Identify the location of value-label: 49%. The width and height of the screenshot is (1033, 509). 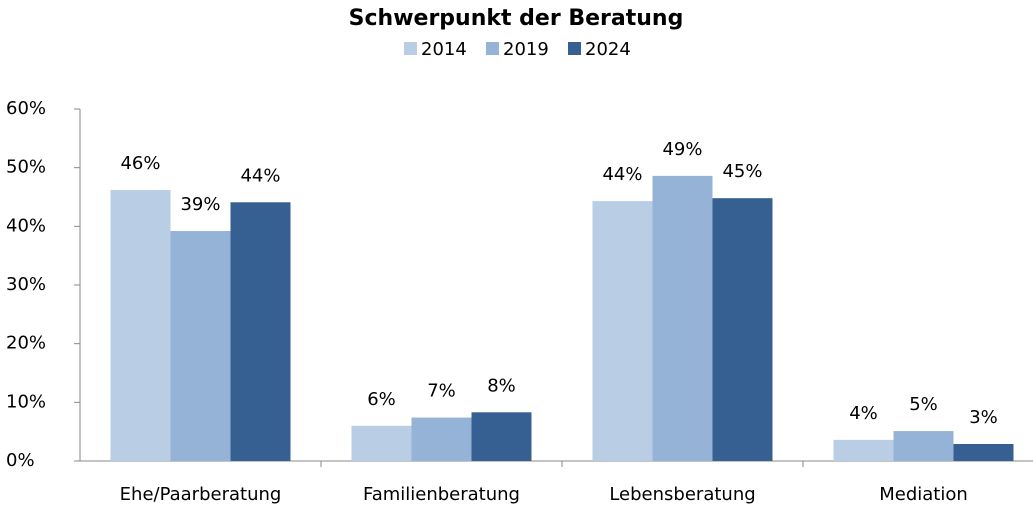
(682, 149).